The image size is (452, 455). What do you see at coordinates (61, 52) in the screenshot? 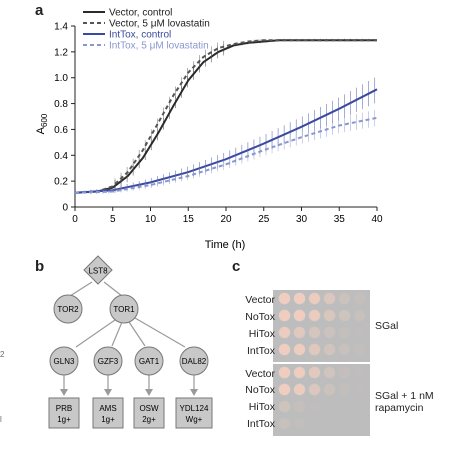
I see `y-tick-label: 1.2` at bounding box center [61, 52].